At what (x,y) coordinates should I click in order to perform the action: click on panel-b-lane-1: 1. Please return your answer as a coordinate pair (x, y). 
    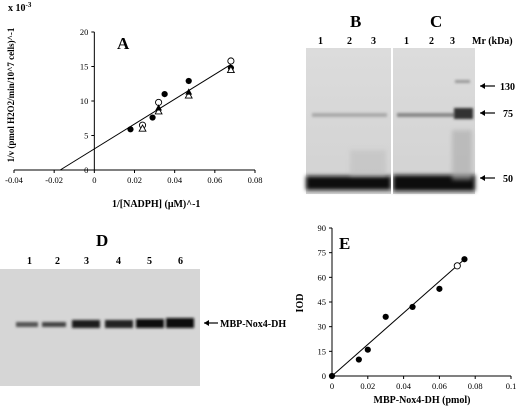
    Looking at the image, I should click on (320, 41).